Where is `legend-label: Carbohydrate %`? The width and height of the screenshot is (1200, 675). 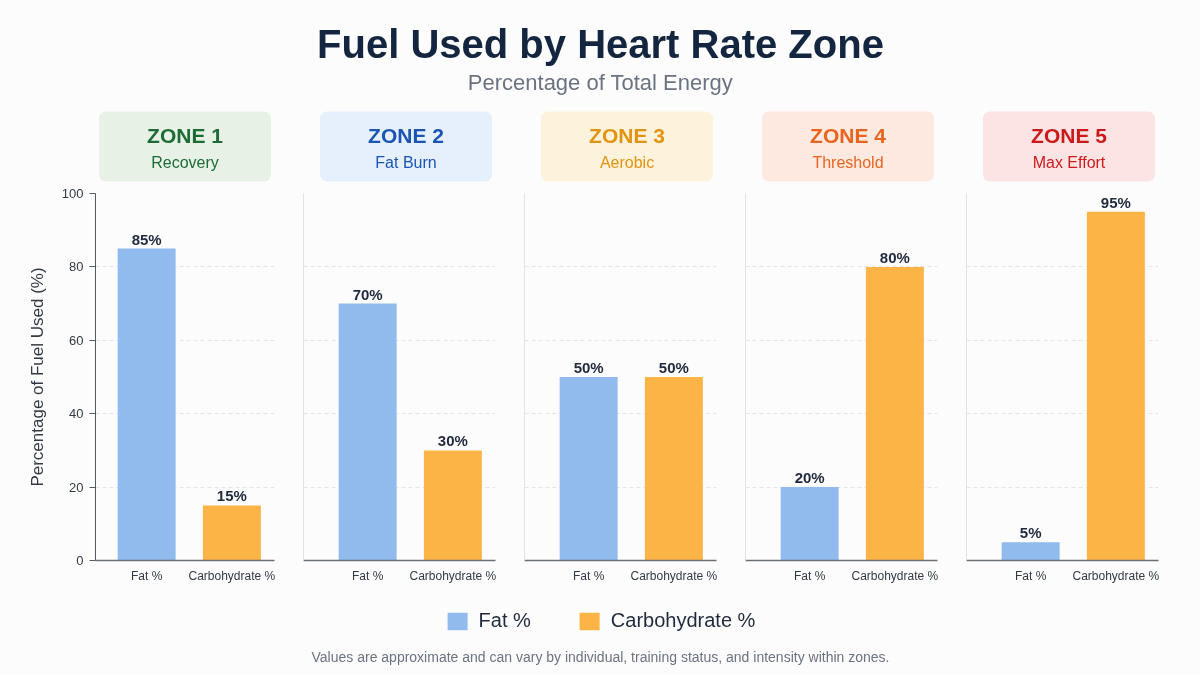 legend-label: Carbohydrate % is located at coordinates (683, 620).